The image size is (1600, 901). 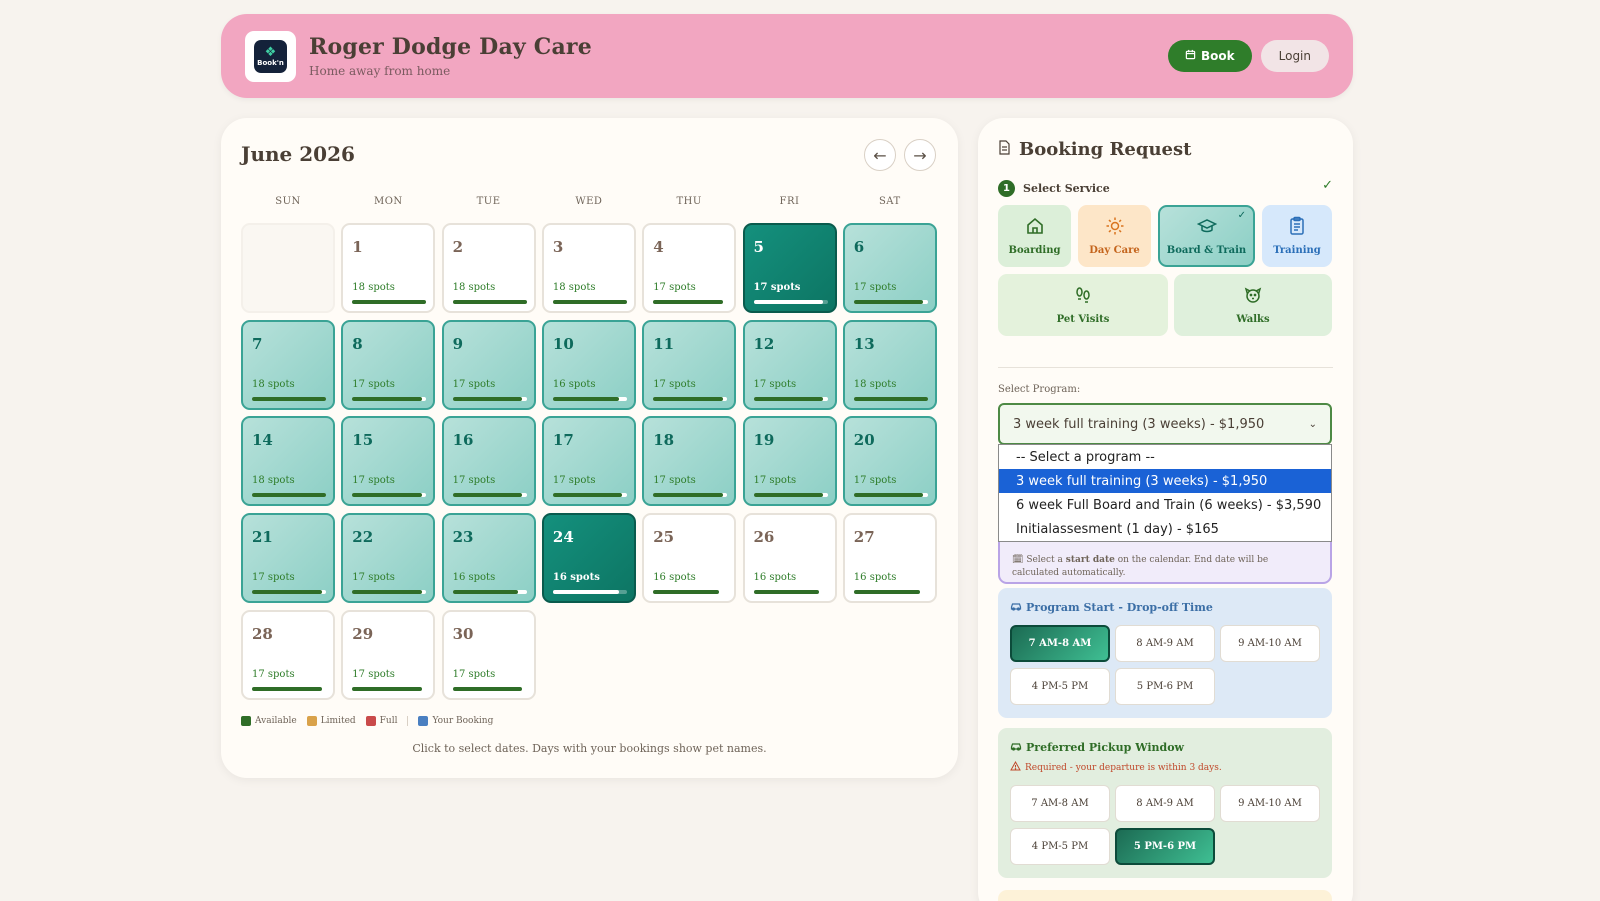 I want to click on calendar-day: 8 17 spots, so click(x=388, y=364).